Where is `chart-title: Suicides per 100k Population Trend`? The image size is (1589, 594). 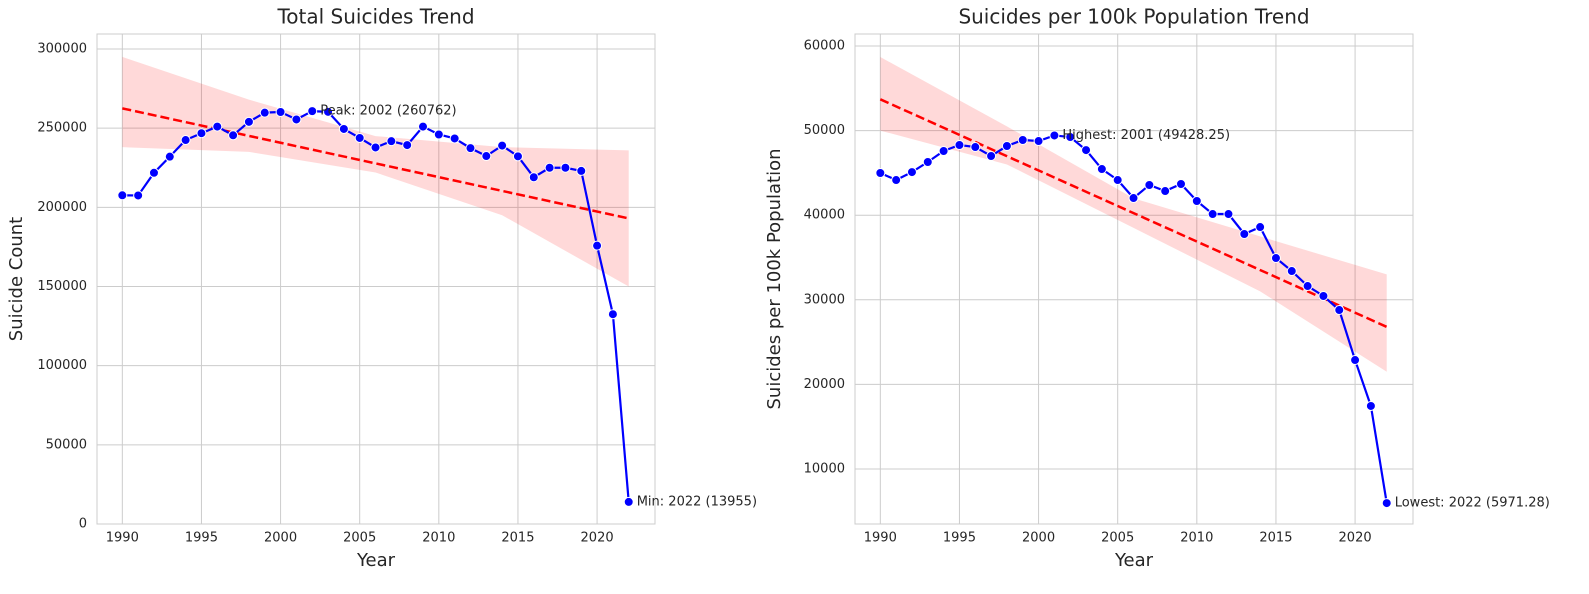
chart-title: Suicides per 100k Population Trend is located at coordinates (1133, 17).